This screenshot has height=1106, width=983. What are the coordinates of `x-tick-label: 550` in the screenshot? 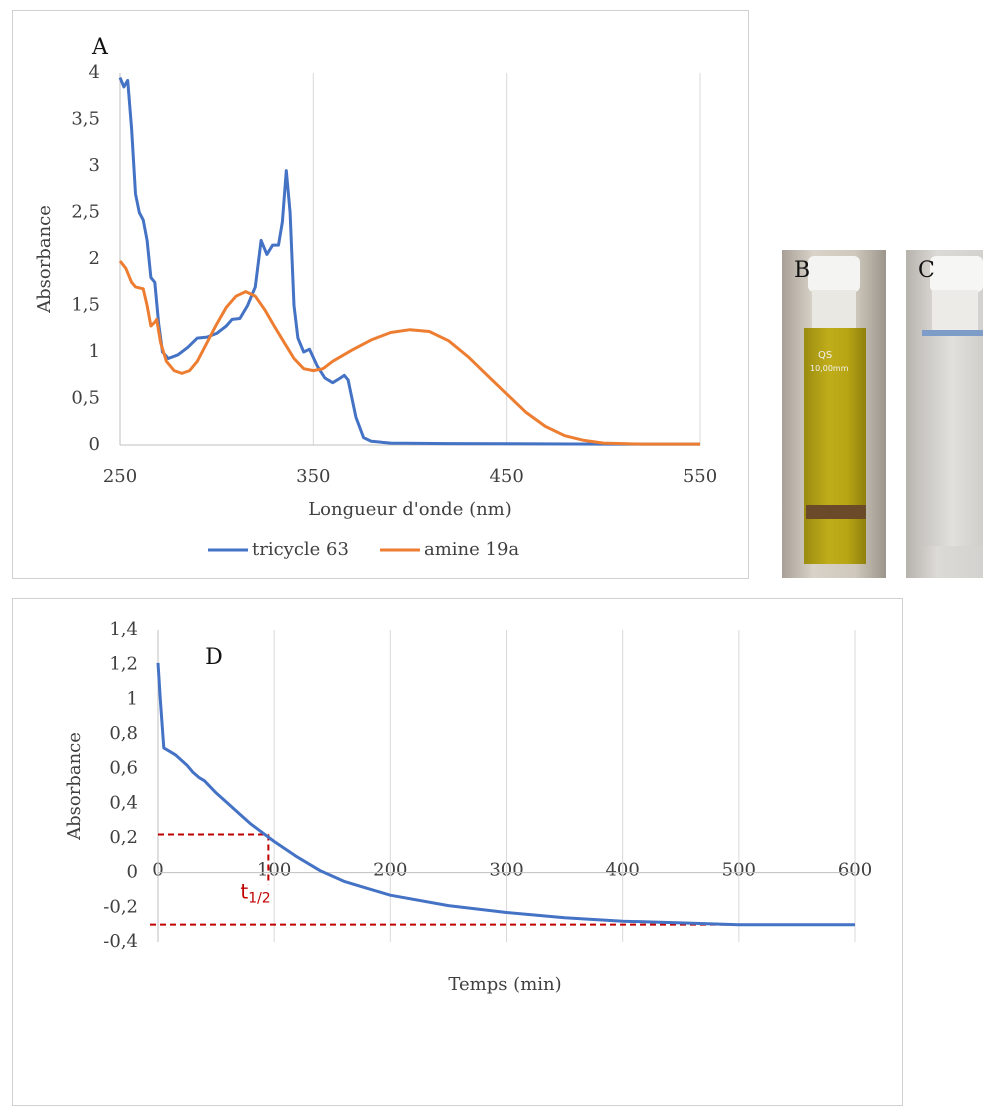 It's located at (700, 476).